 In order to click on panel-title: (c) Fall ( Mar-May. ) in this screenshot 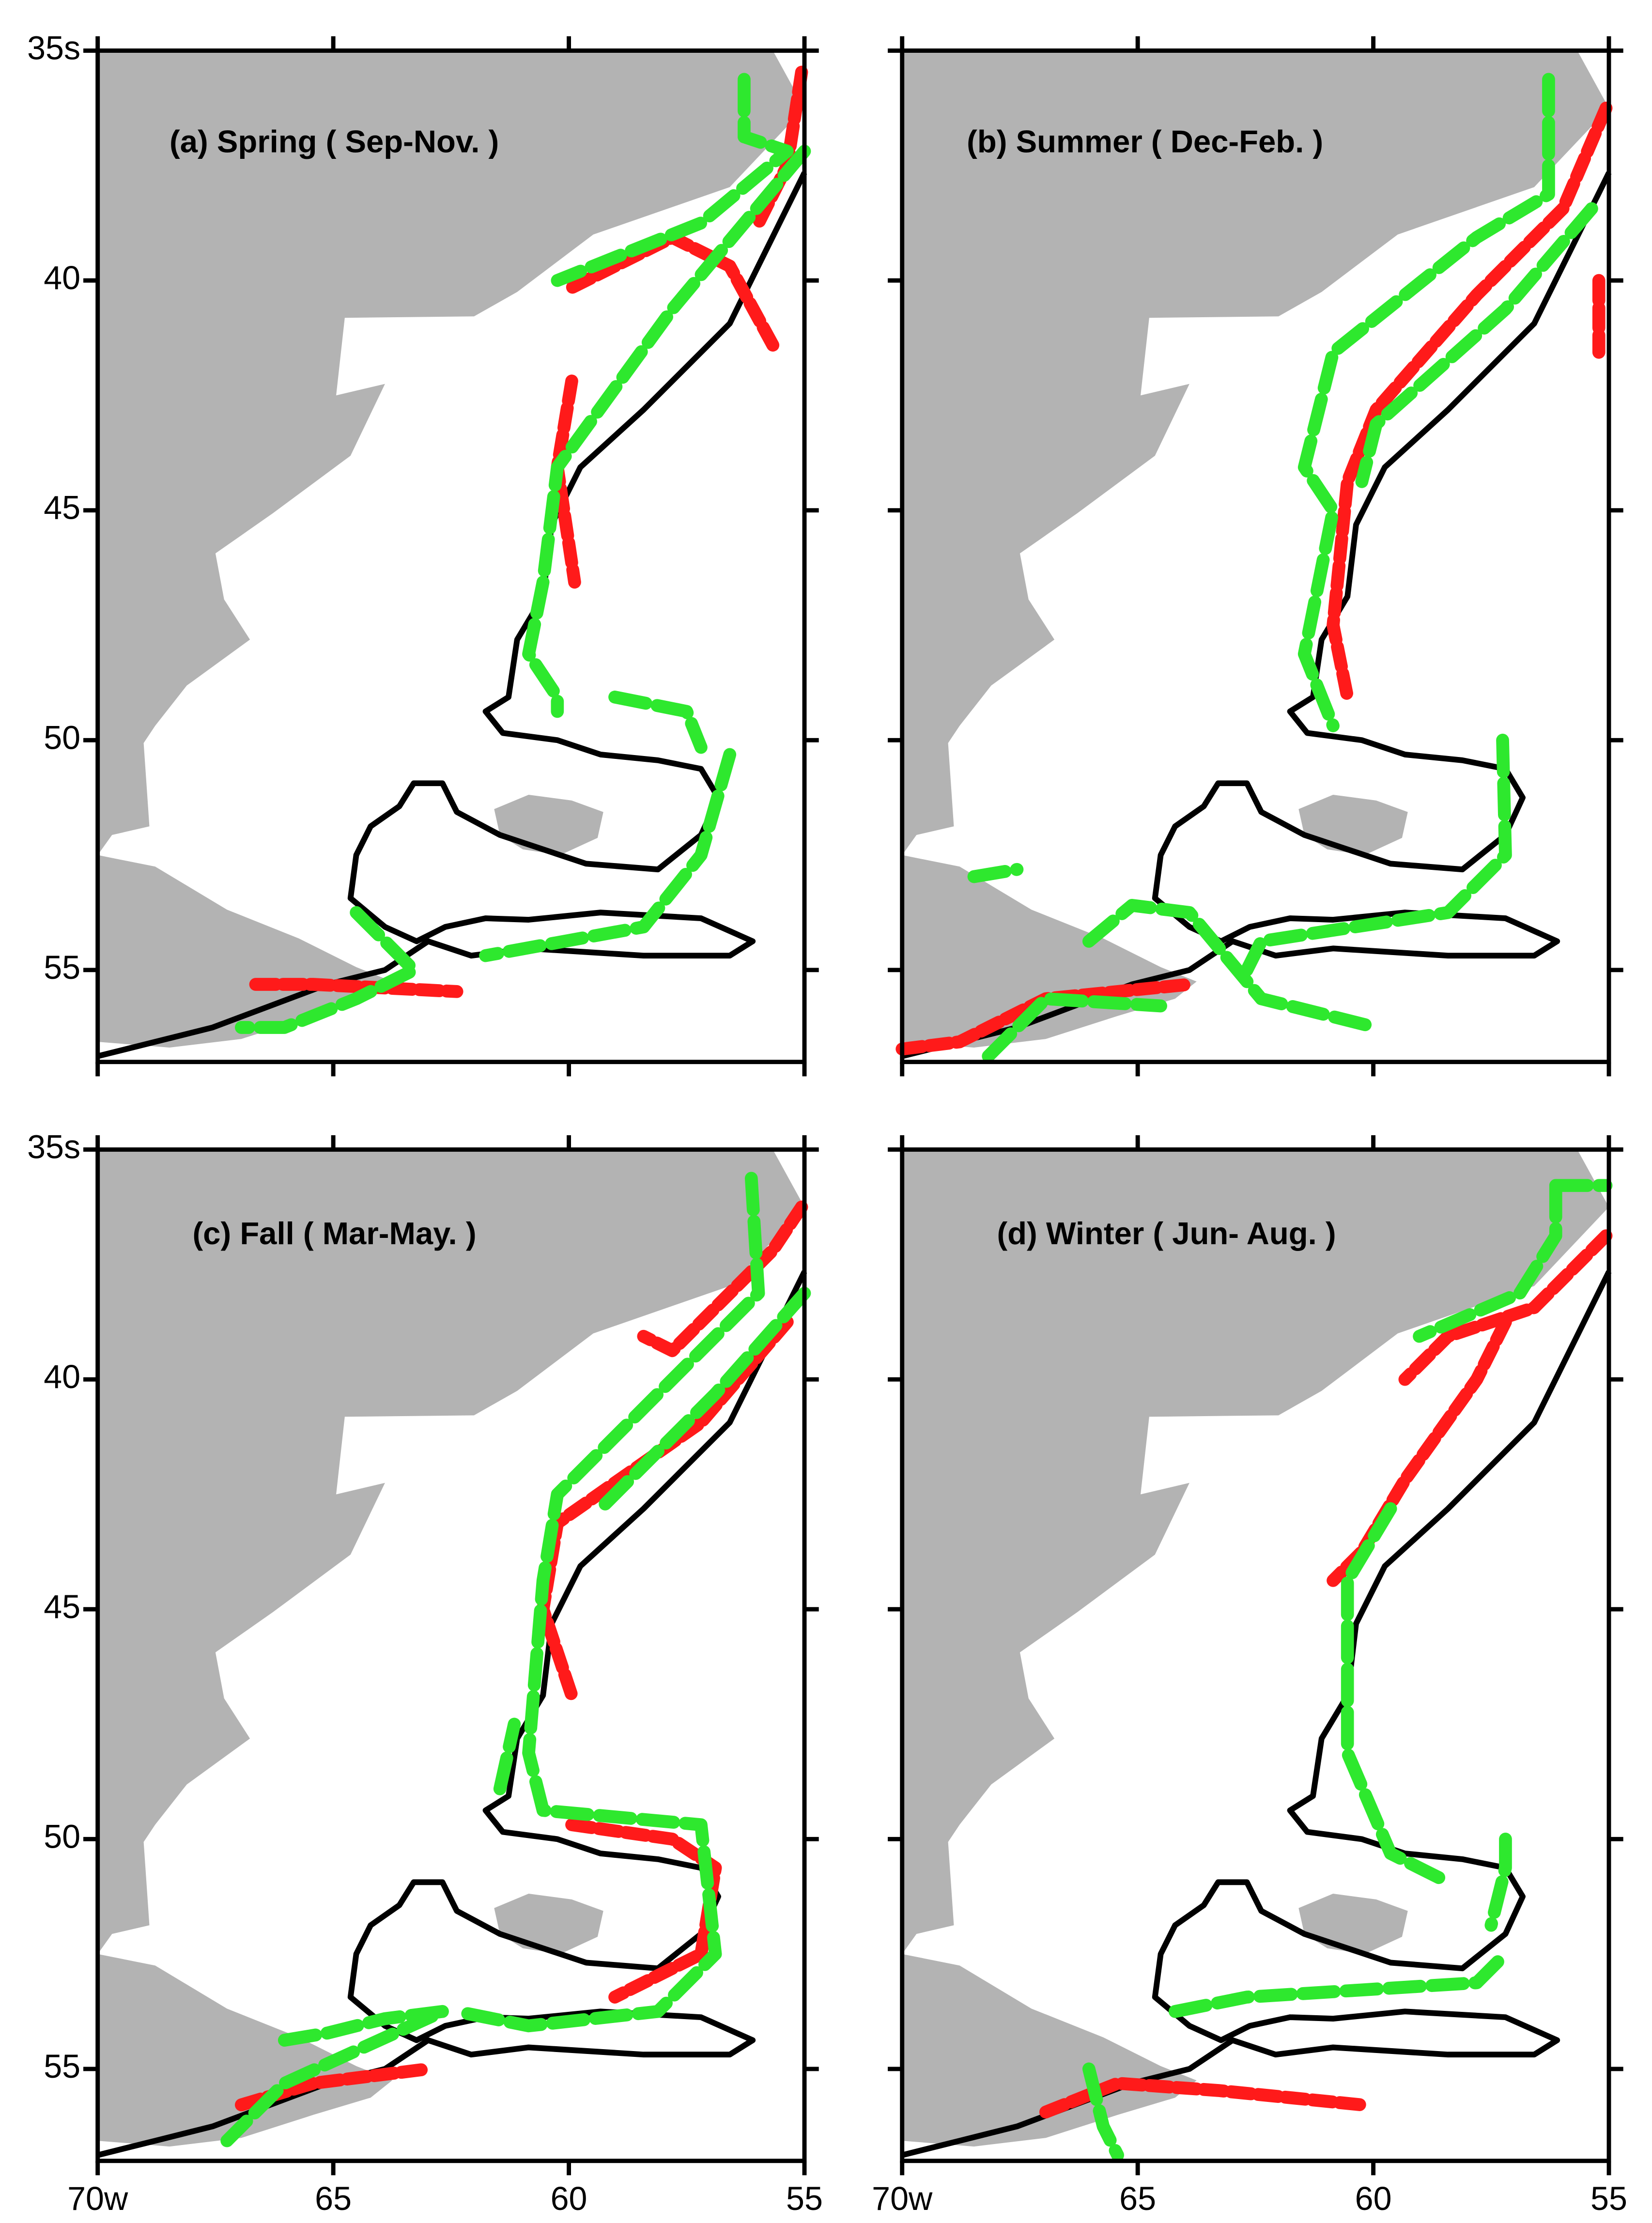, I will do `click(334, 1233)`.